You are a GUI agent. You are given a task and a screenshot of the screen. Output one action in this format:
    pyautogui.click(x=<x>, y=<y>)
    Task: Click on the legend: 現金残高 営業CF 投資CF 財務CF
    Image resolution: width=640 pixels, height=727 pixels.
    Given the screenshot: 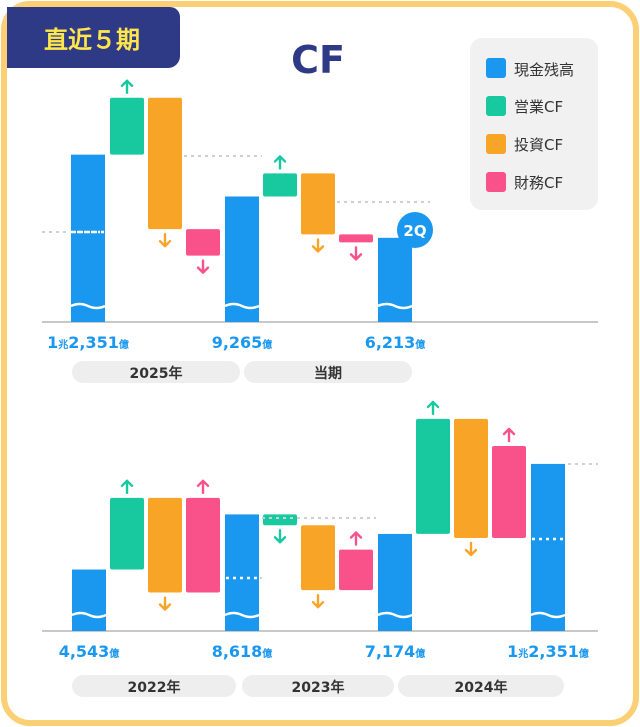 What is the action you would take?
    pyautogui.click(x=534, y=124)
    